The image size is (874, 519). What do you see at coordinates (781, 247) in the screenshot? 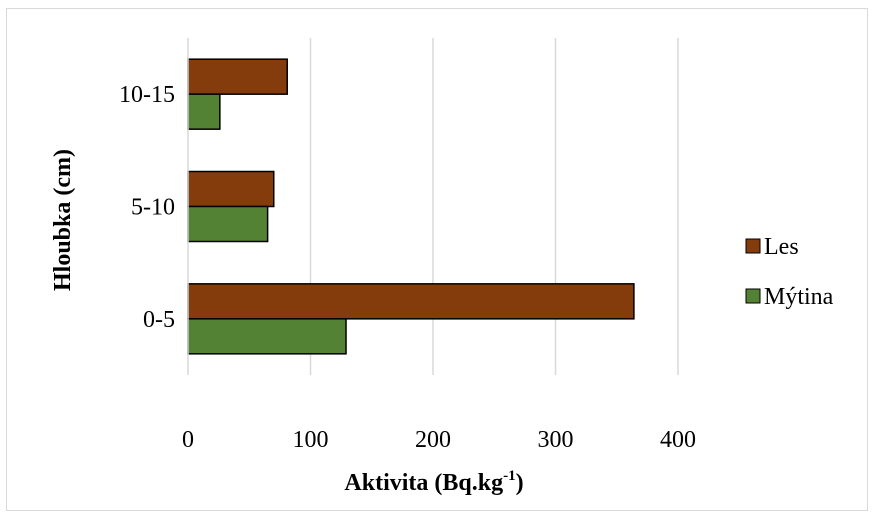
I see `legend-label: Les` at bounding box center [781, 247].